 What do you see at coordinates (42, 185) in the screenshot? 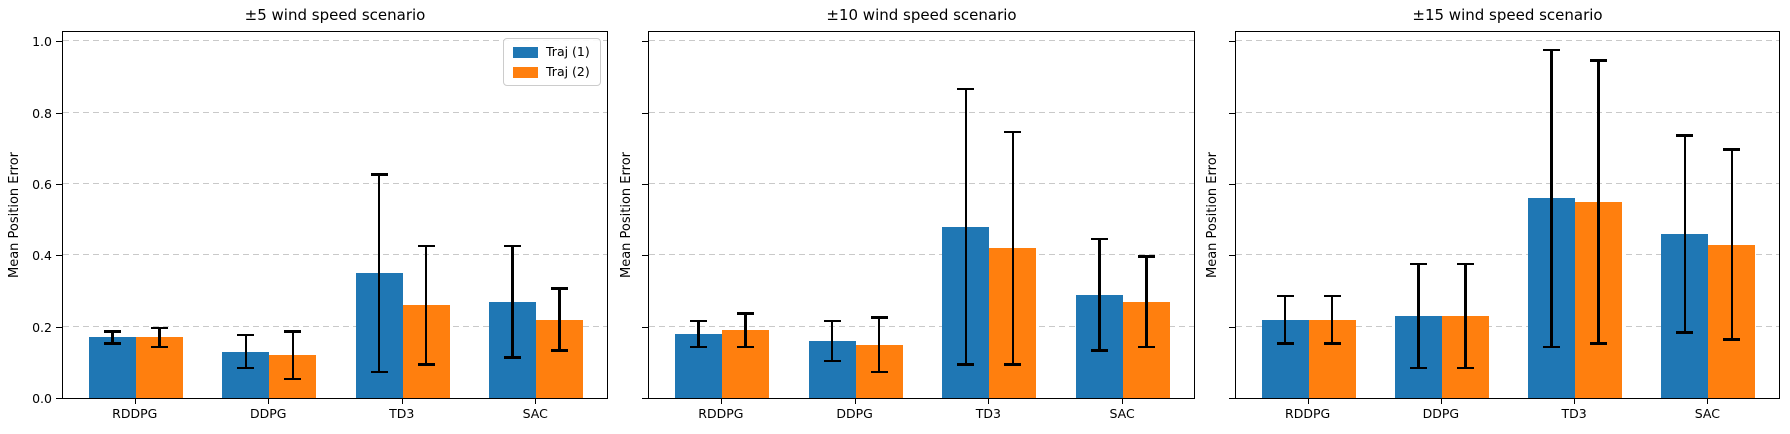
I see `y-tick-label: 0.6` at bounding box center [42, 185].